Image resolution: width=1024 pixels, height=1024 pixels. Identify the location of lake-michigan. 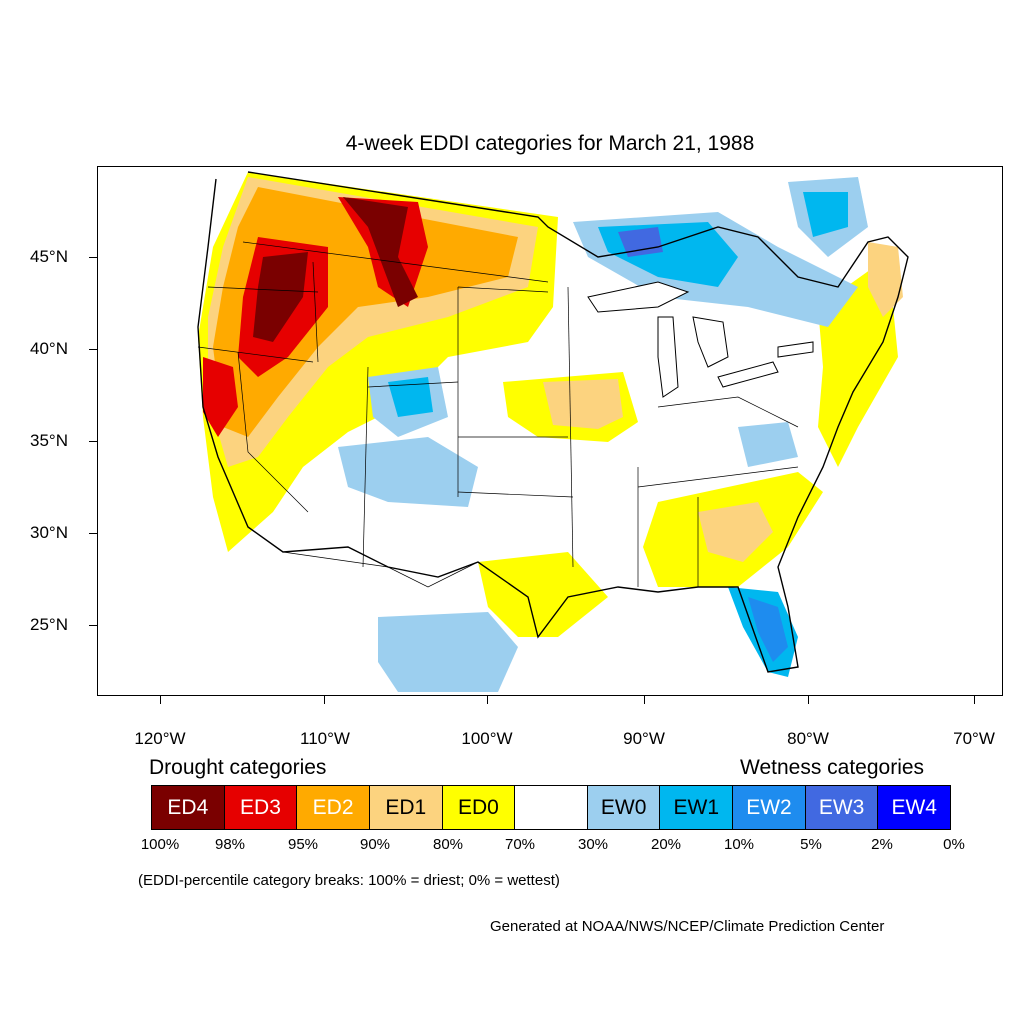
(668, 357).